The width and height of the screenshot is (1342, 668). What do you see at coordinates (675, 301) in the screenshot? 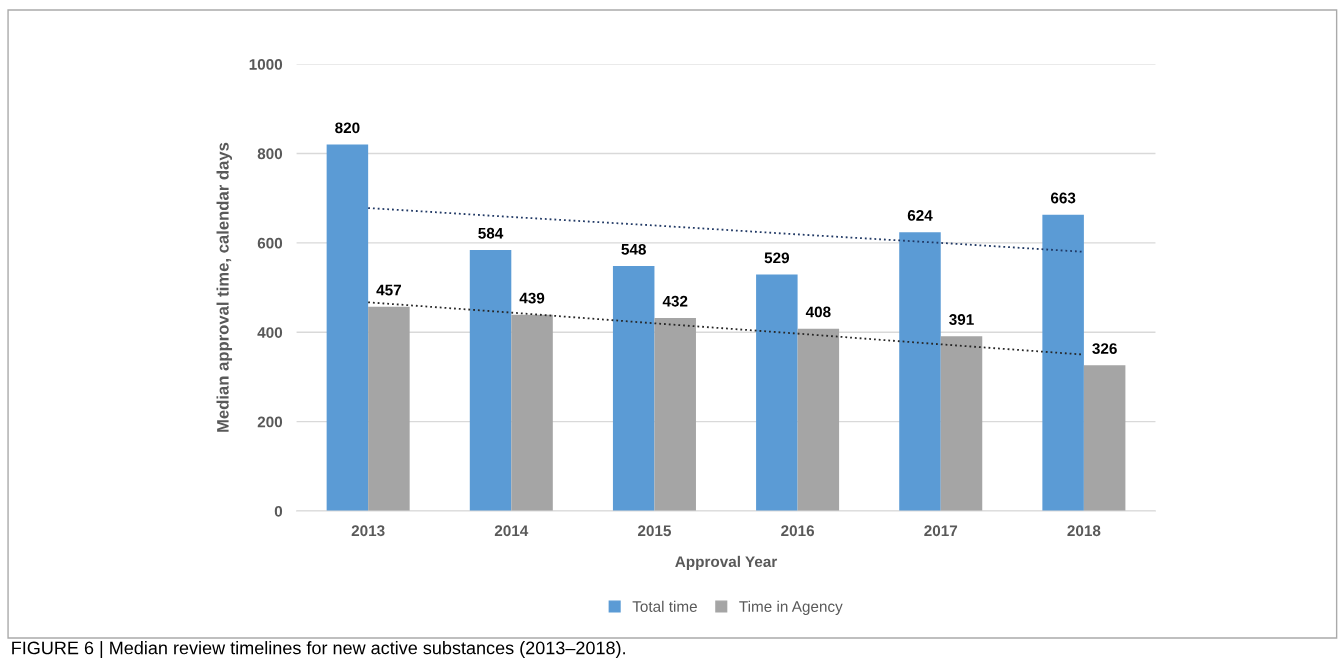
I see `data-label: 432` at bounding box center [675, 301].